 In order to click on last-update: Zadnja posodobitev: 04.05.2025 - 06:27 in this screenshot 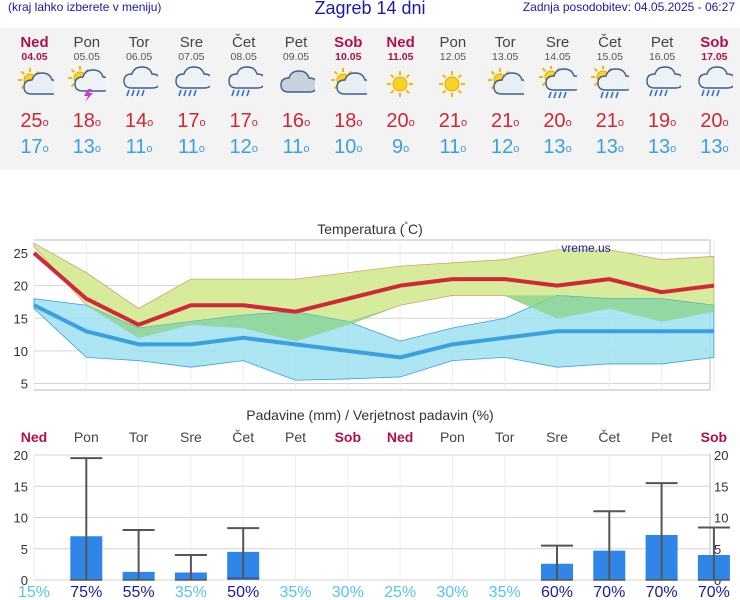, I will do `click(628, 7)`.